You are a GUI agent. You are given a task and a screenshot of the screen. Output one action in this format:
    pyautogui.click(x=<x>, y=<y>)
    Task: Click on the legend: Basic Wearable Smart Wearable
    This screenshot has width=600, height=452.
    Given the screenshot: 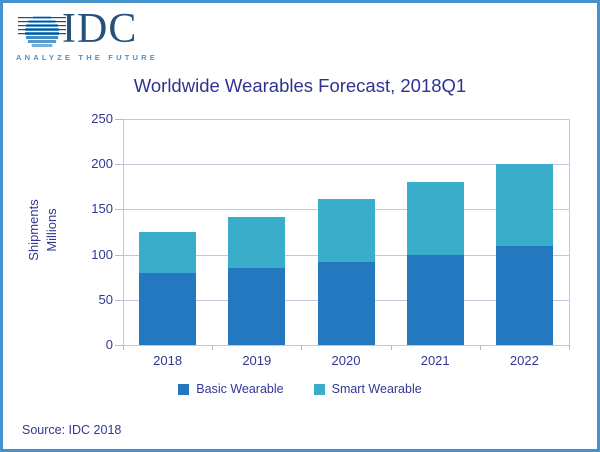 What is the action you would take?
    pyautogui.click(x=300, y=389)
    